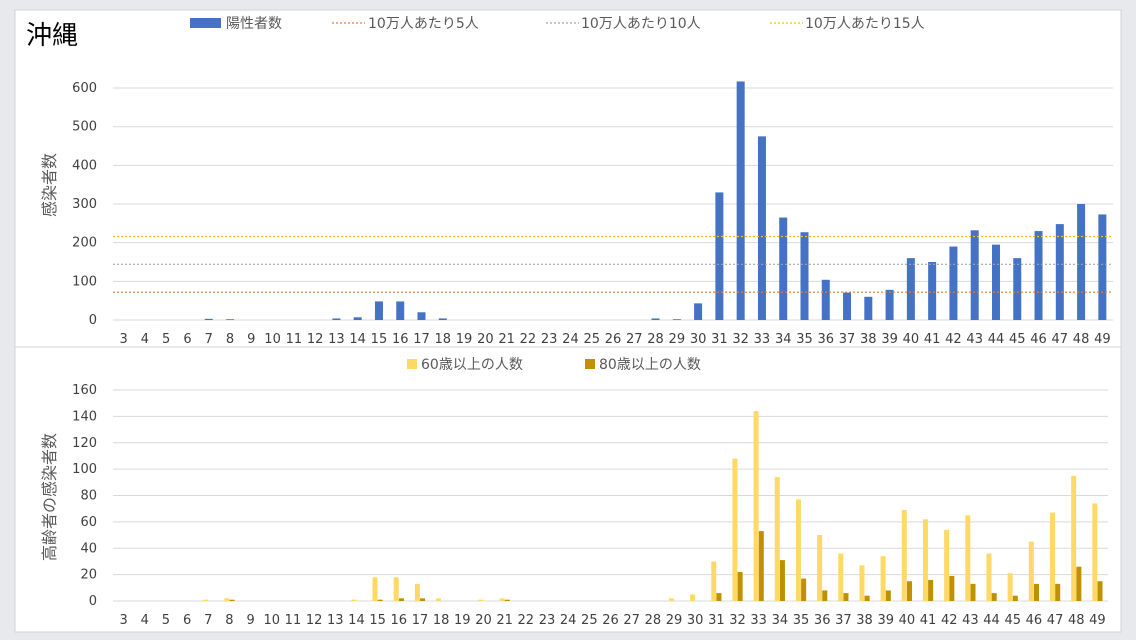 The width and height of the screenshot is (1136, 640). Describe the element at coordinates (357, 339) in the screenshot. I see `top-x-tick-label: 14` at that location.